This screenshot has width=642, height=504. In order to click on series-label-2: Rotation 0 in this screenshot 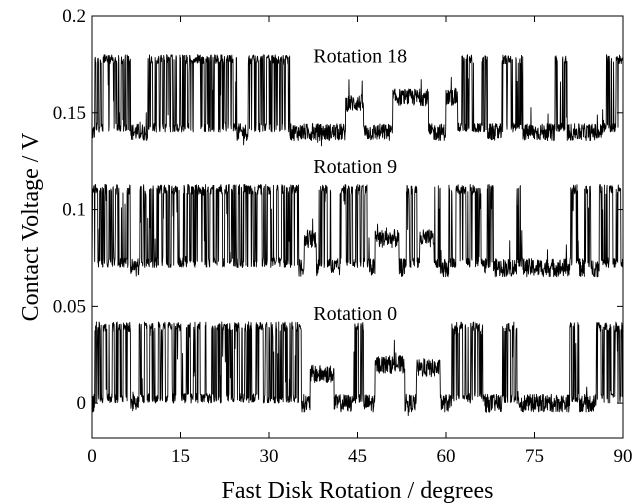, I will do `click(355, 314)`.